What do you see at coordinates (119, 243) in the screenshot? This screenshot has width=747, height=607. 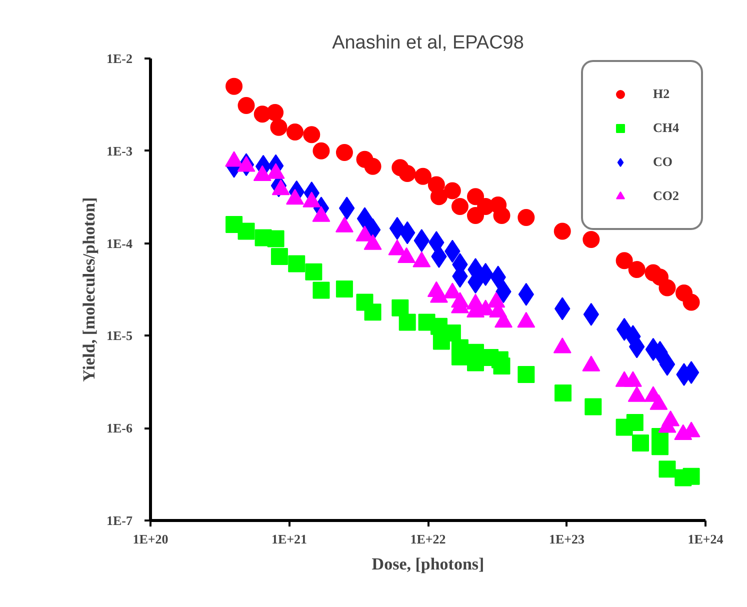 I see `y-tick-label: 1E-4` at bounding box center [119, 243].